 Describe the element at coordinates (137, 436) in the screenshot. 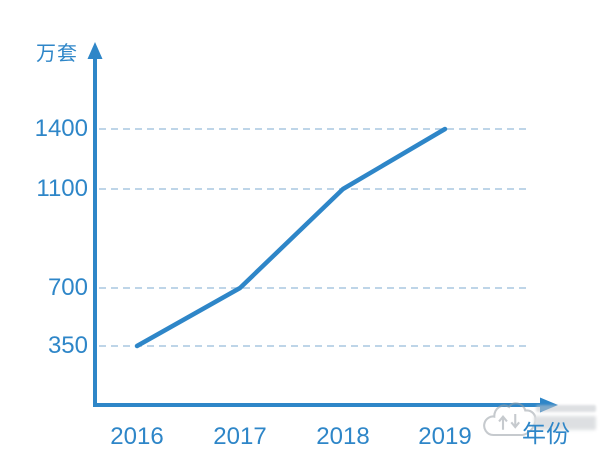

I see `x-tick-label-2016: 2016` at that location.